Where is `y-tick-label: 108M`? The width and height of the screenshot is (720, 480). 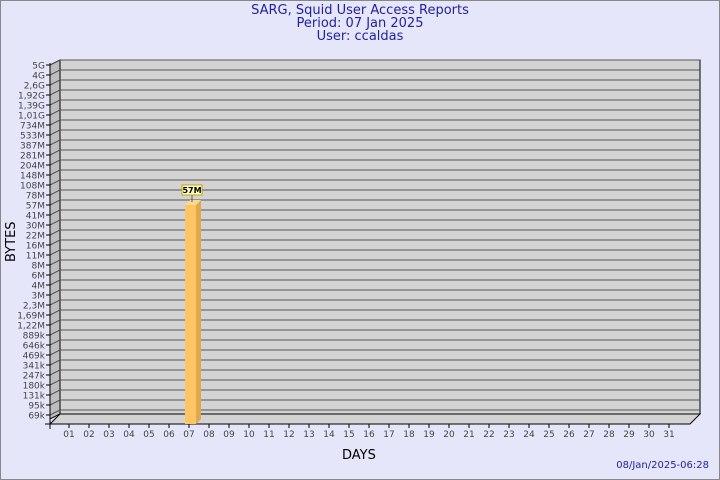 y-tick-label: 108M is located at coordinates (32, 187).